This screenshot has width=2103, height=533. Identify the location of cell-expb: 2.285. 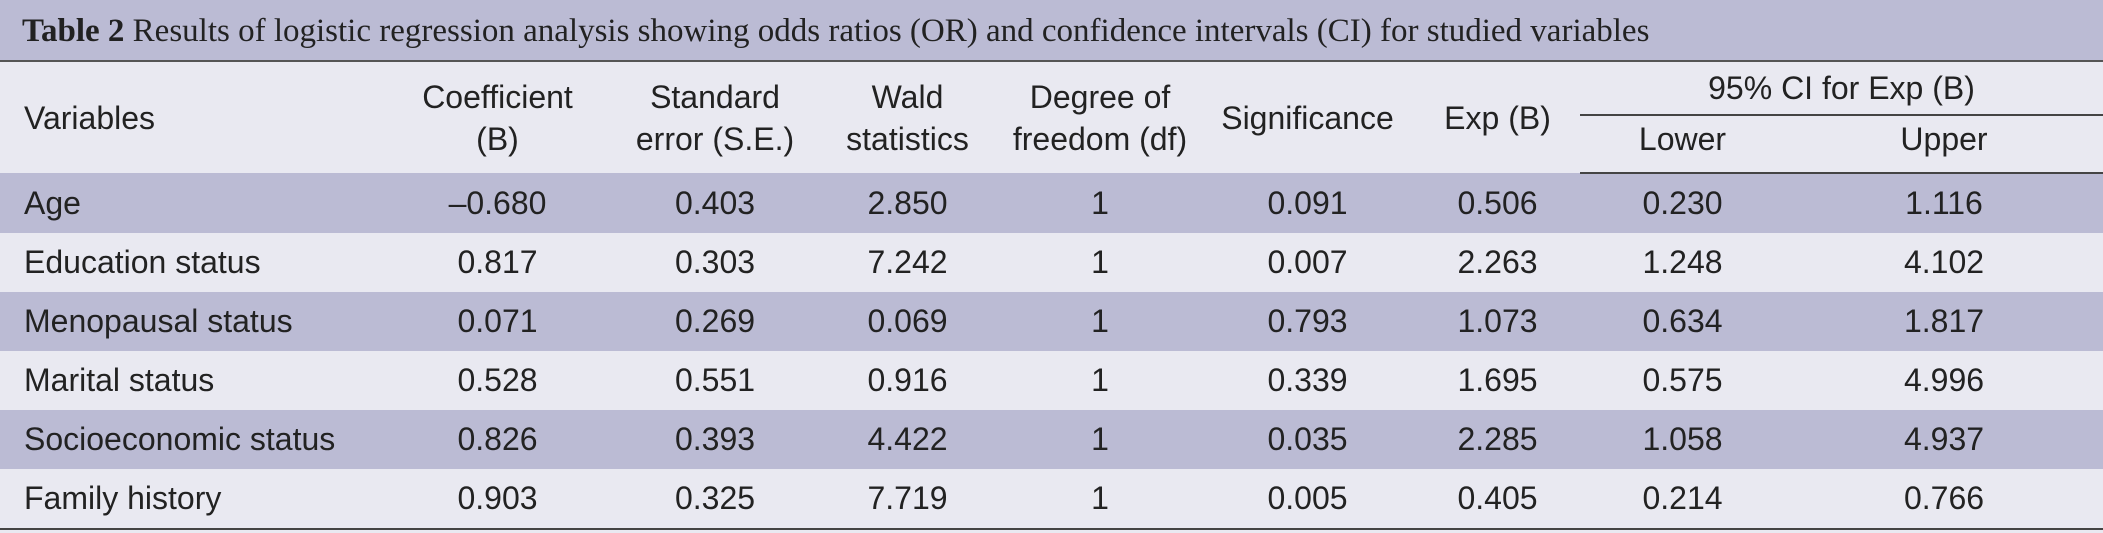
(1497, 439).